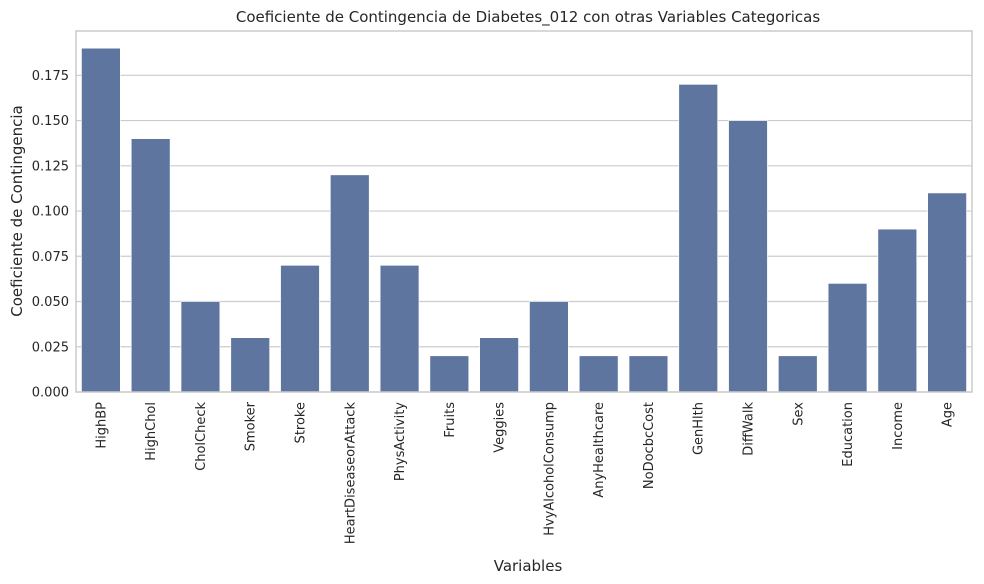 The width and height of the screenshot is (984, 584). Describe the element at coordinates (150, 265) in the screenshot. I see `bar-HighChol` at that location.